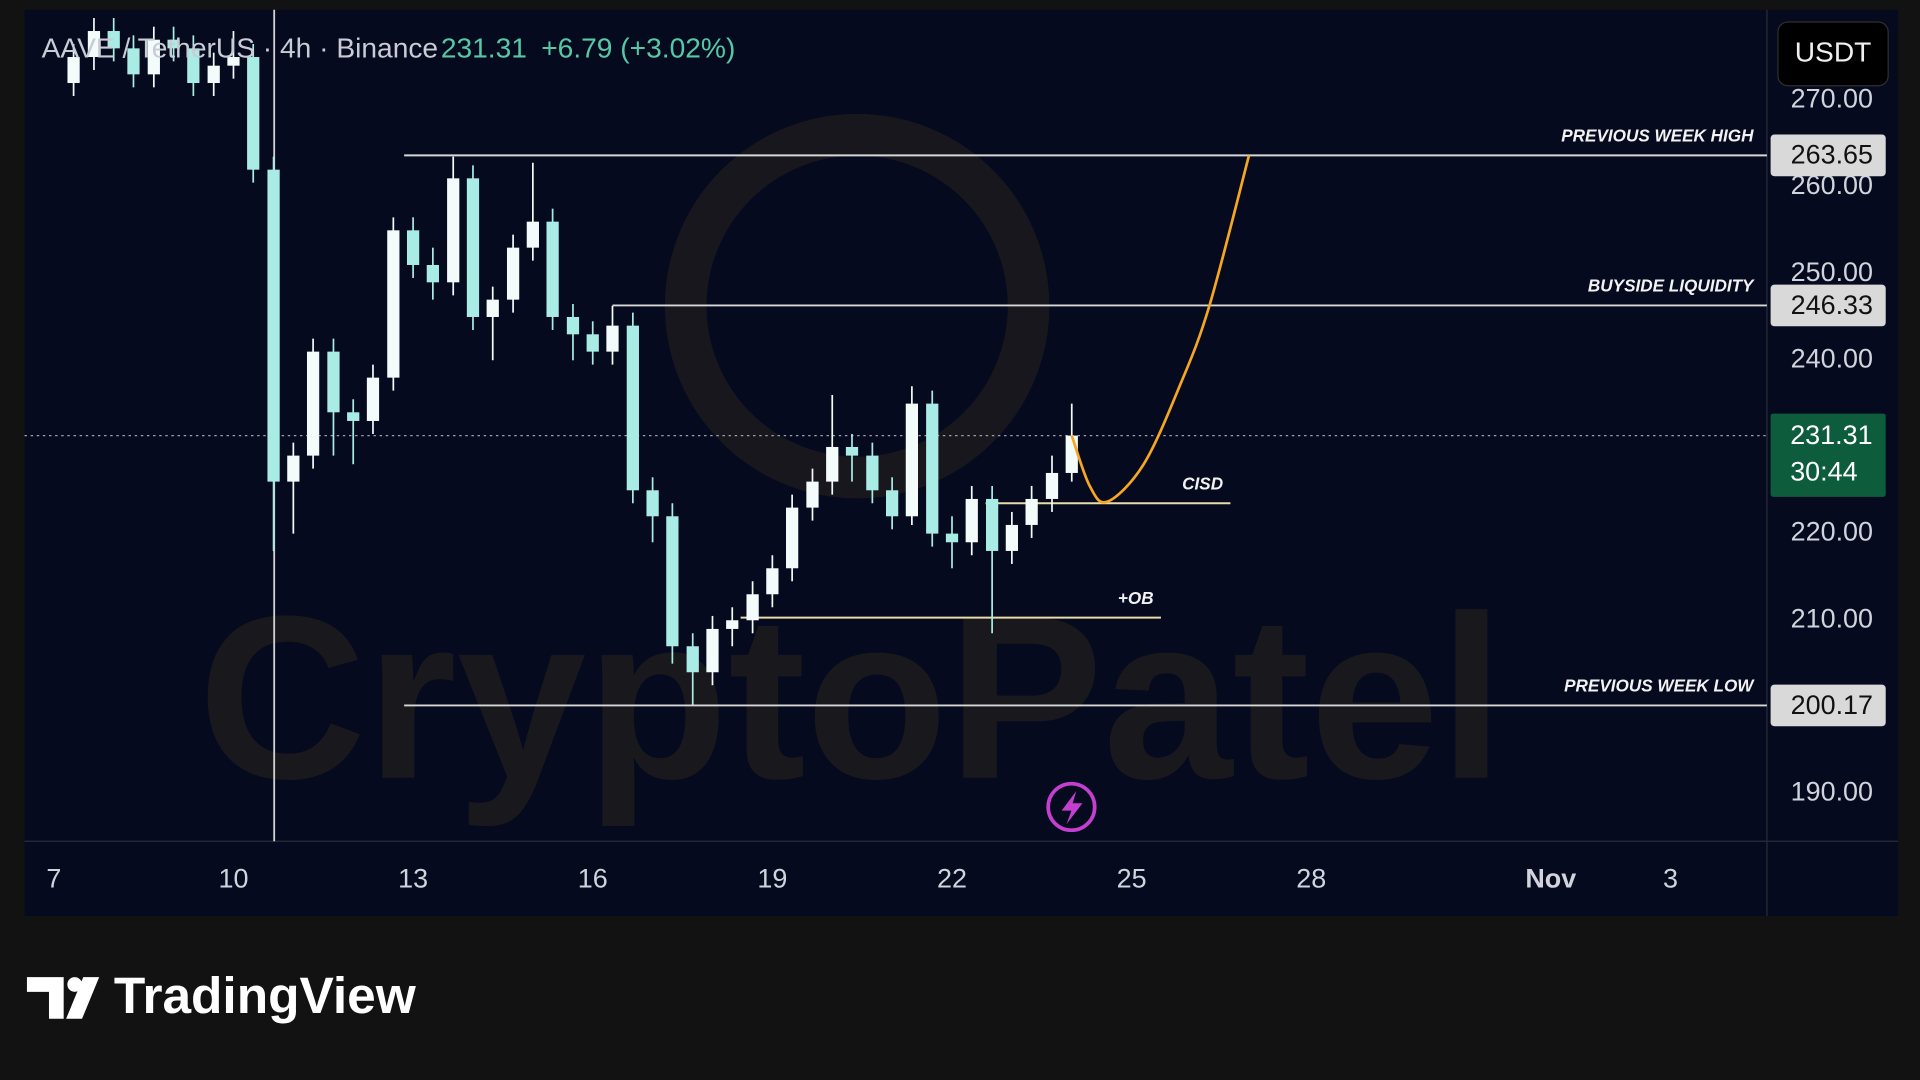  Describe the element at coordinates (1832, 532) in the screenshot. I see `y-tick-label: 220.00` at that location.